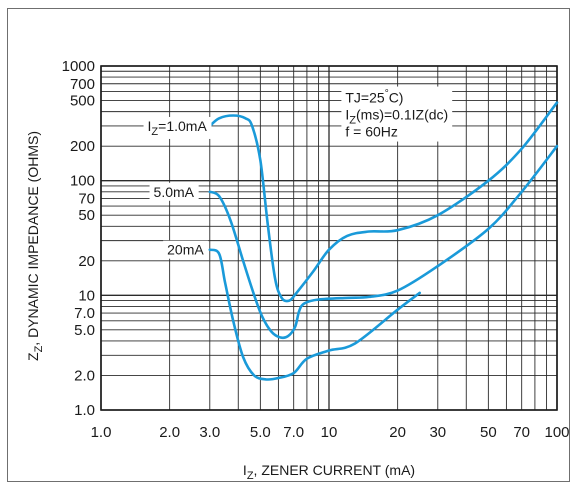 This screenshot has height=488, width=577. I want to click on x-tick-label: 7.0, so click(293, 432).